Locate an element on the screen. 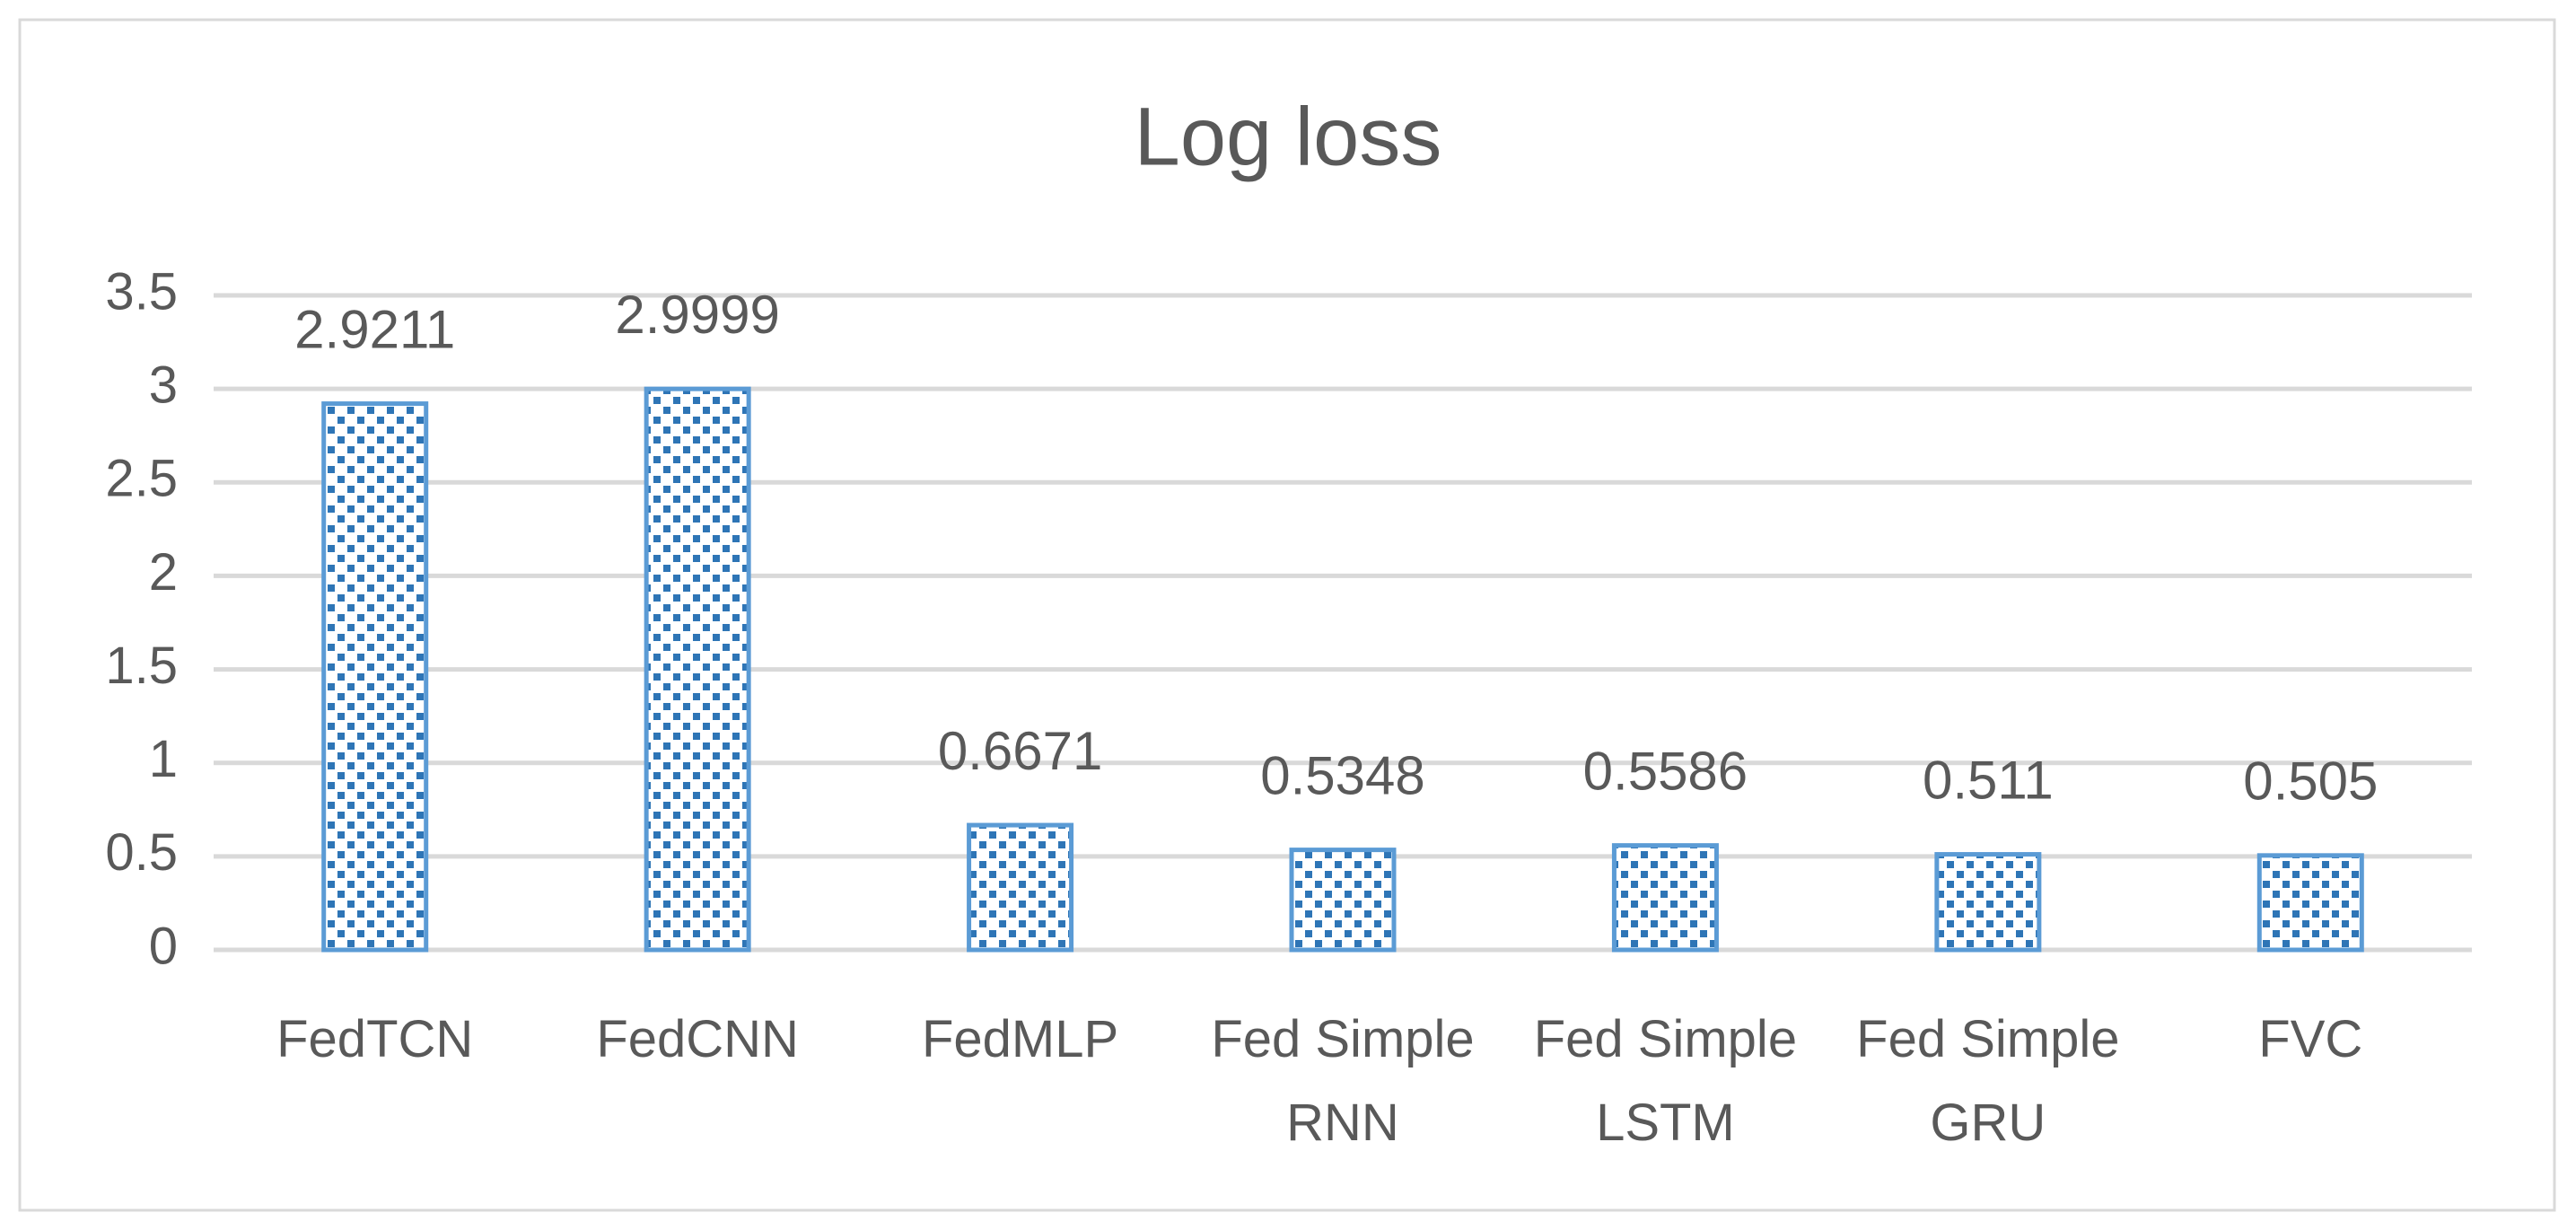 The height and width of the screenshot is (1230, 2576). y-tick-label: 2.5 is located at coordinates (141, 479).